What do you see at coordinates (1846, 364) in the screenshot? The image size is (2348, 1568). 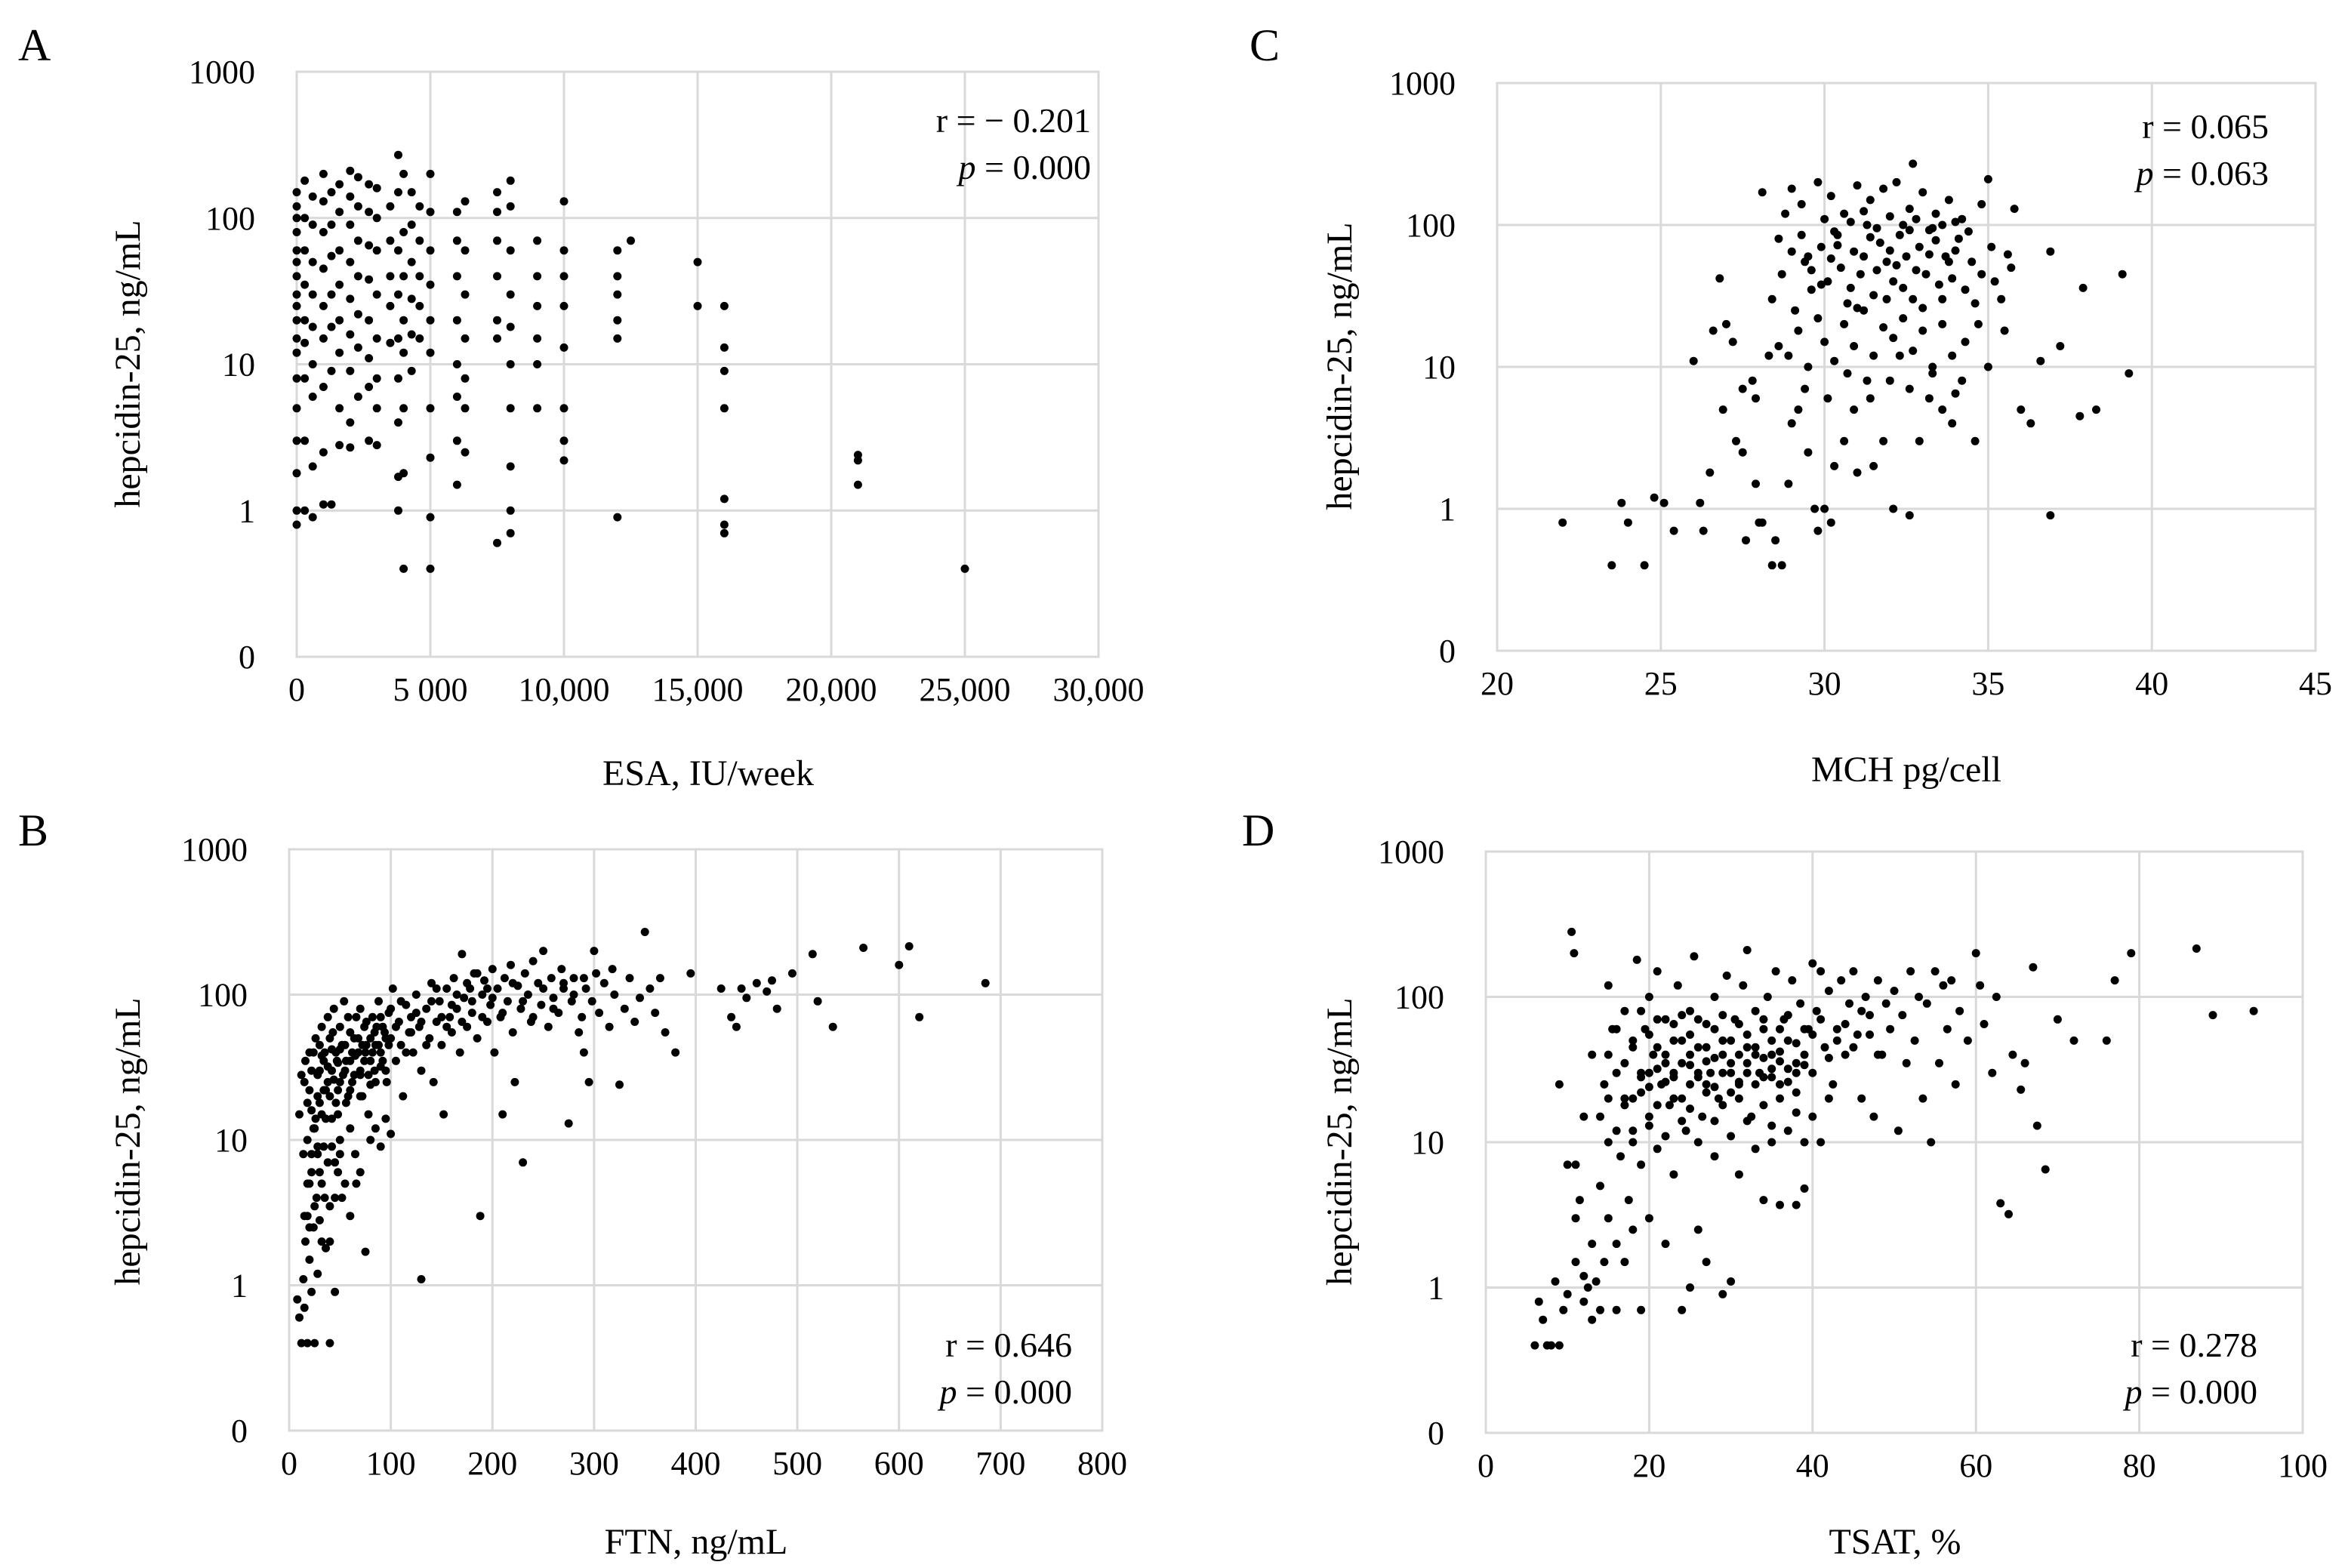 I see `scatter-points` at bounding box center [1846, 364].